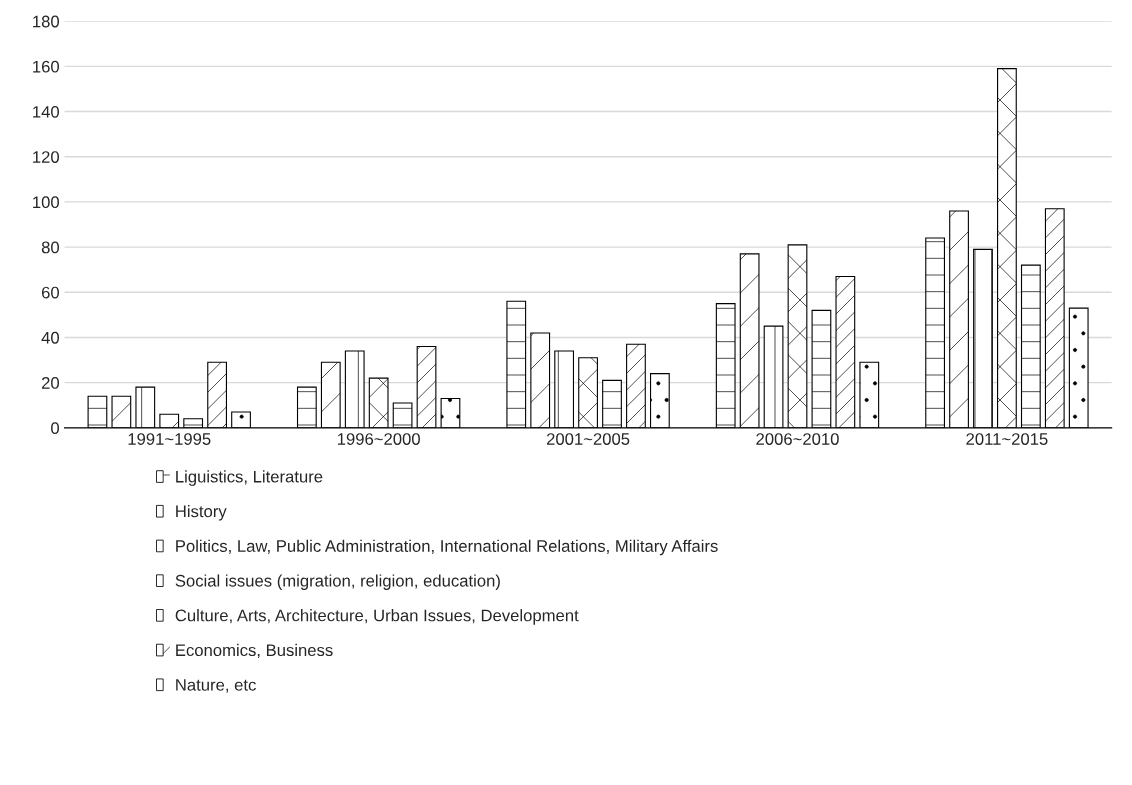 This screenshot has height=785, width=1132. What do you see at coordinates (378, 439) in the screenshot?
I see `x-tick-label: 1996~2000` at bounding box center [378, 439].